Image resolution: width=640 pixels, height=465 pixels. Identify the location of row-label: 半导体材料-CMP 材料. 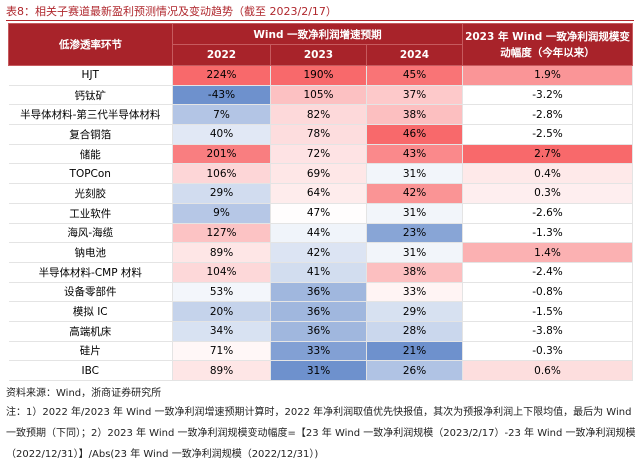
(90, 272).